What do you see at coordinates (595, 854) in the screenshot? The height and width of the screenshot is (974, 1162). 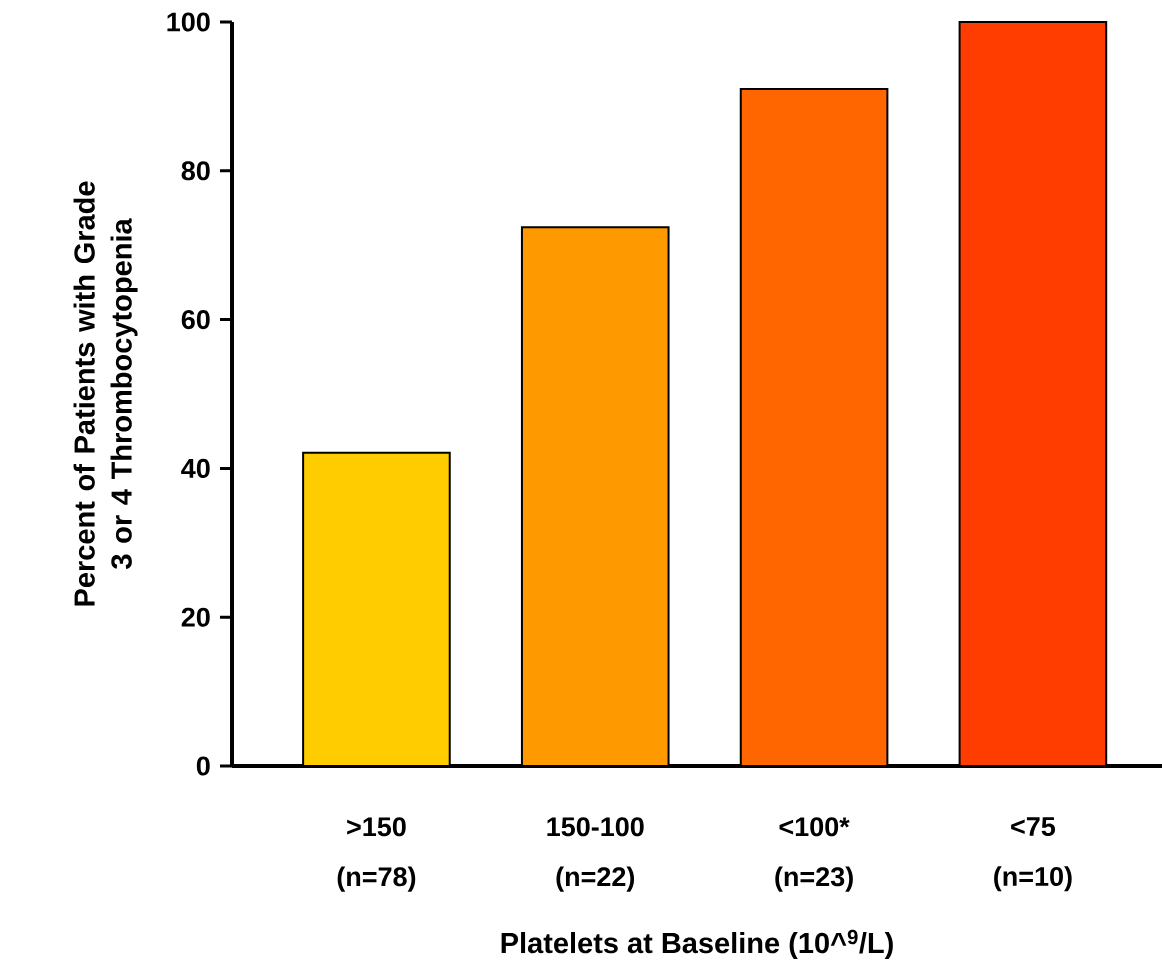 I see `x-tick-label: 150-100 (n=22)` at bounding box center [595, 854].